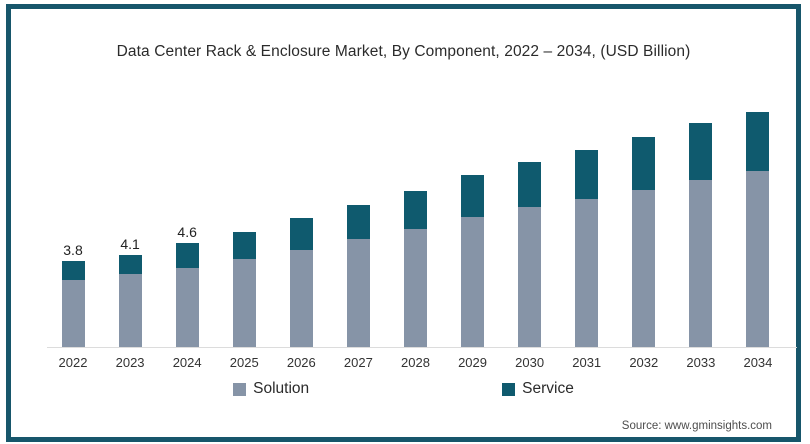 The image size is (810, 444). I want to click on x-axis-tick-label: 2032, so click(644, 362).